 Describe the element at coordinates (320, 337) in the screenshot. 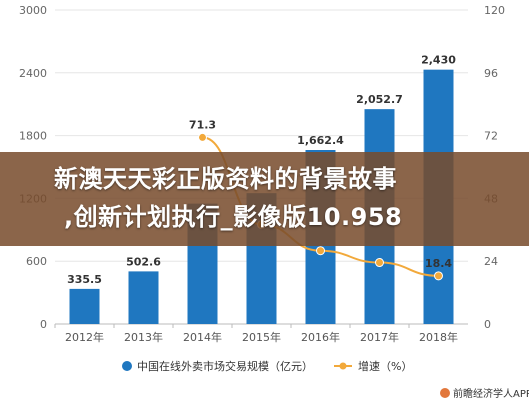

I see `x-tick-label: 2016年` at that location.